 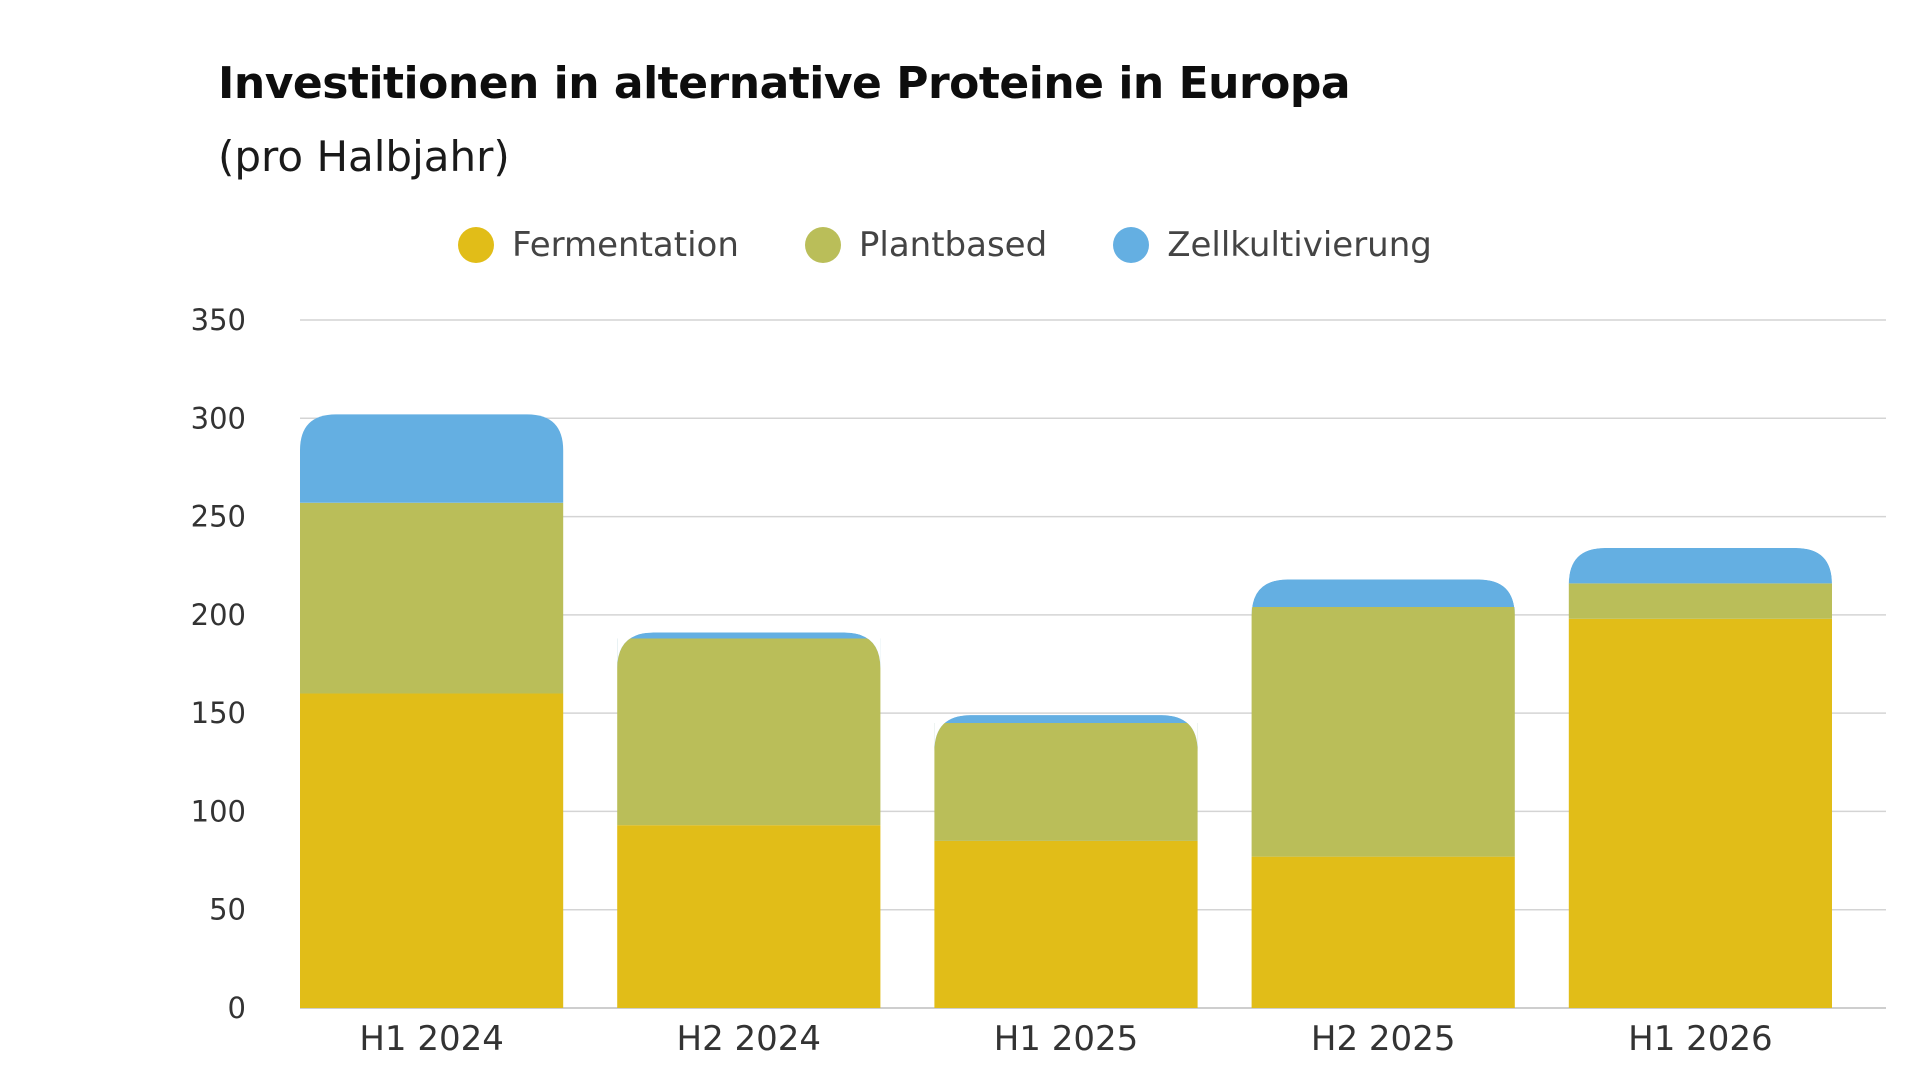 What do you see at coordinates (218, 615) in the screenshot?
I see `y-tick-label: 200` at bounding box center [218, 615].